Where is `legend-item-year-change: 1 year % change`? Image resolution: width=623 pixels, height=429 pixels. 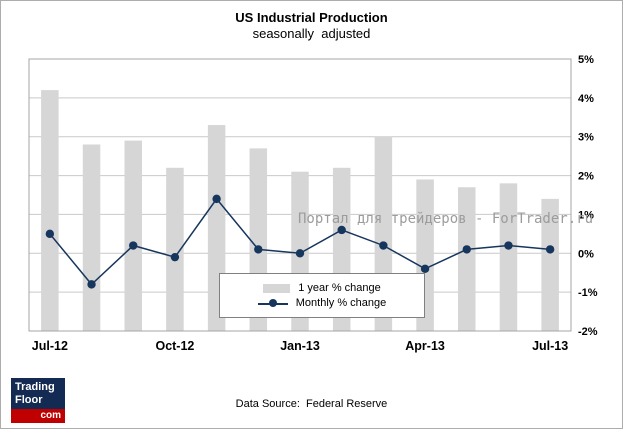 legend-item-year-change: 1 year % change is located at coordinates (322, 288).